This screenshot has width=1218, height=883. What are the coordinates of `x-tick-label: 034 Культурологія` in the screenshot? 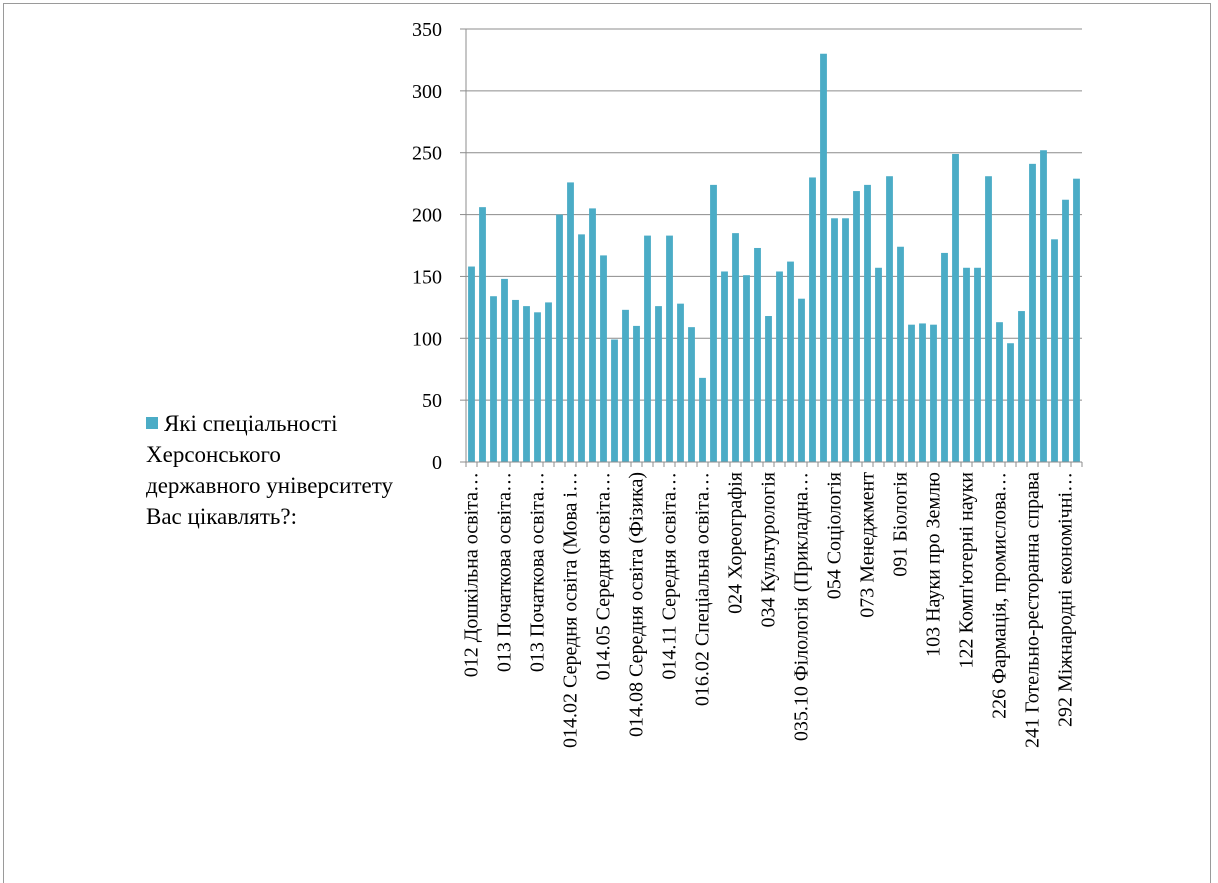 It's located at (769, 549).